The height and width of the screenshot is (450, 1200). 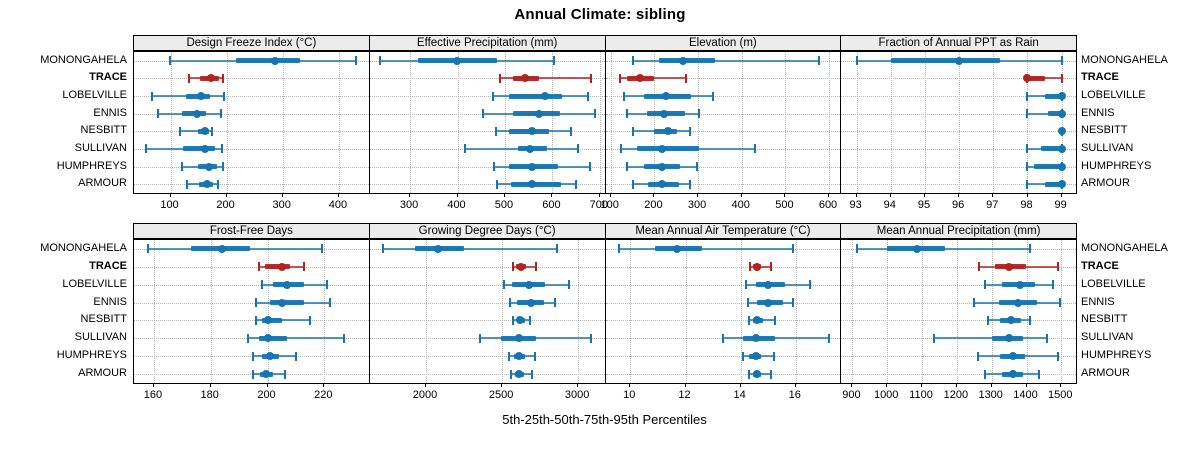 What do you see at coordinates (100, 147) in the screenshot?
I see `row-label-left: SULLIVAN` at bounding box center [100, 147].